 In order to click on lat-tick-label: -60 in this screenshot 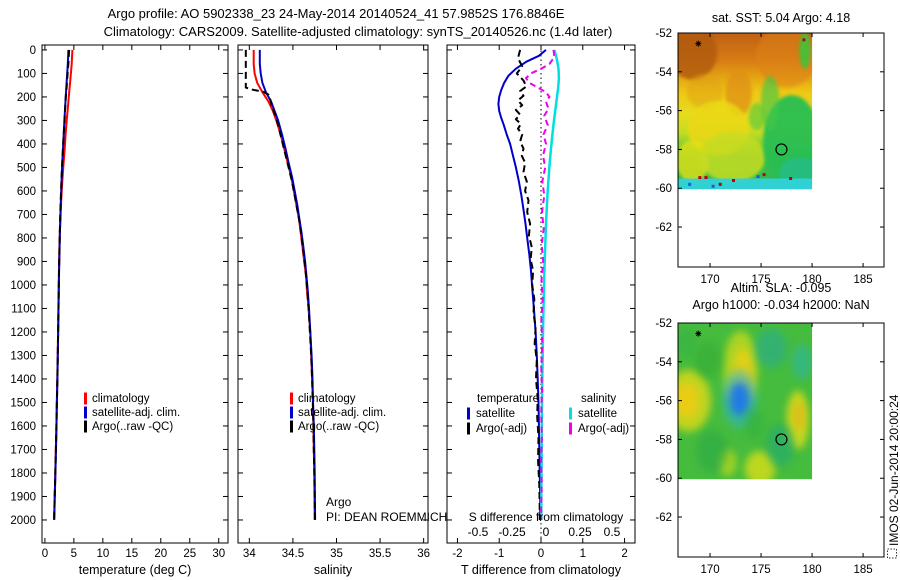, I will do `click(663, 479)`.